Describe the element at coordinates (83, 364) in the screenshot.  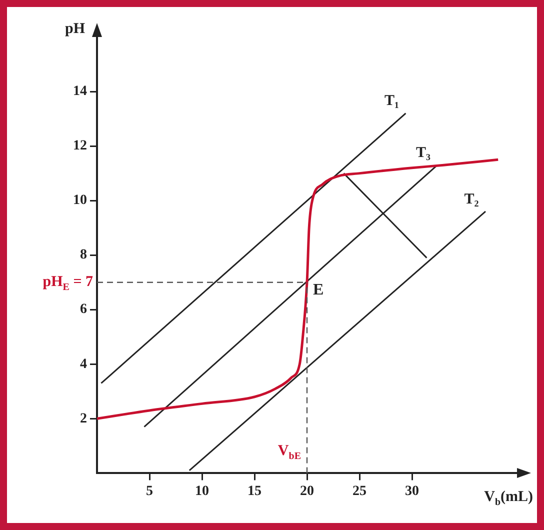
I see `y-tick-label: 4` at that location.